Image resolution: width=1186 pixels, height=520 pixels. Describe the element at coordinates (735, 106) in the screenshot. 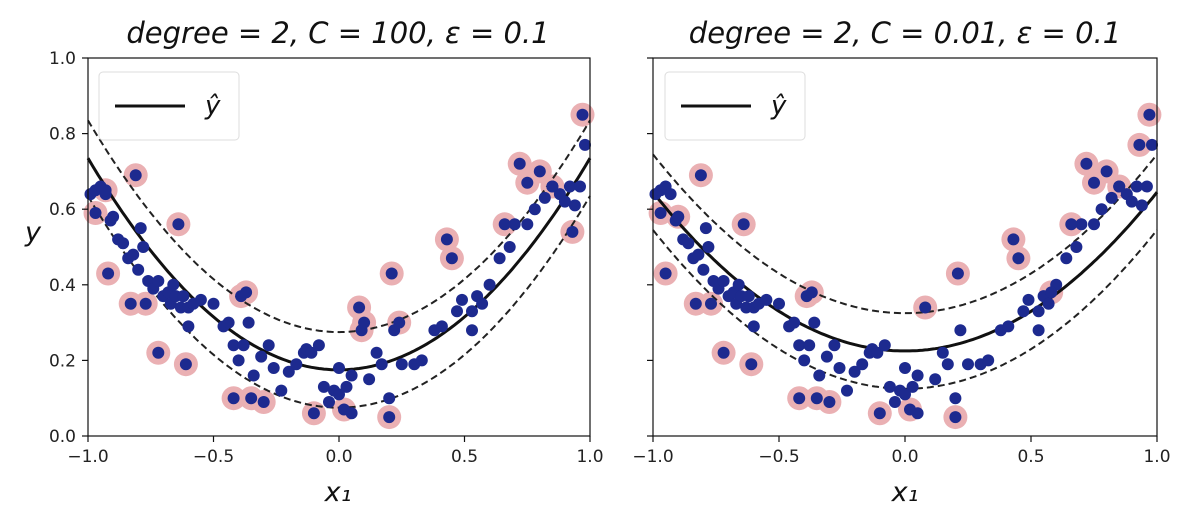

I see `legend: ŷ` at that location.